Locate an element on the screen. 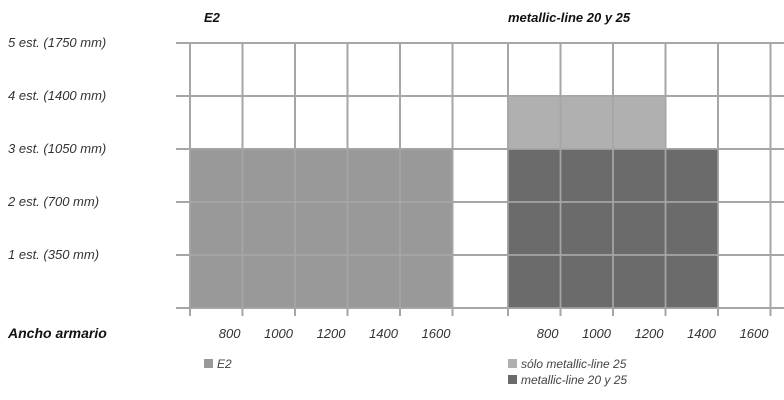 The width and height of the screenshot is (784, 400). panel-title: metallic-line 20 y 25 is located at coordinates (569, 17).